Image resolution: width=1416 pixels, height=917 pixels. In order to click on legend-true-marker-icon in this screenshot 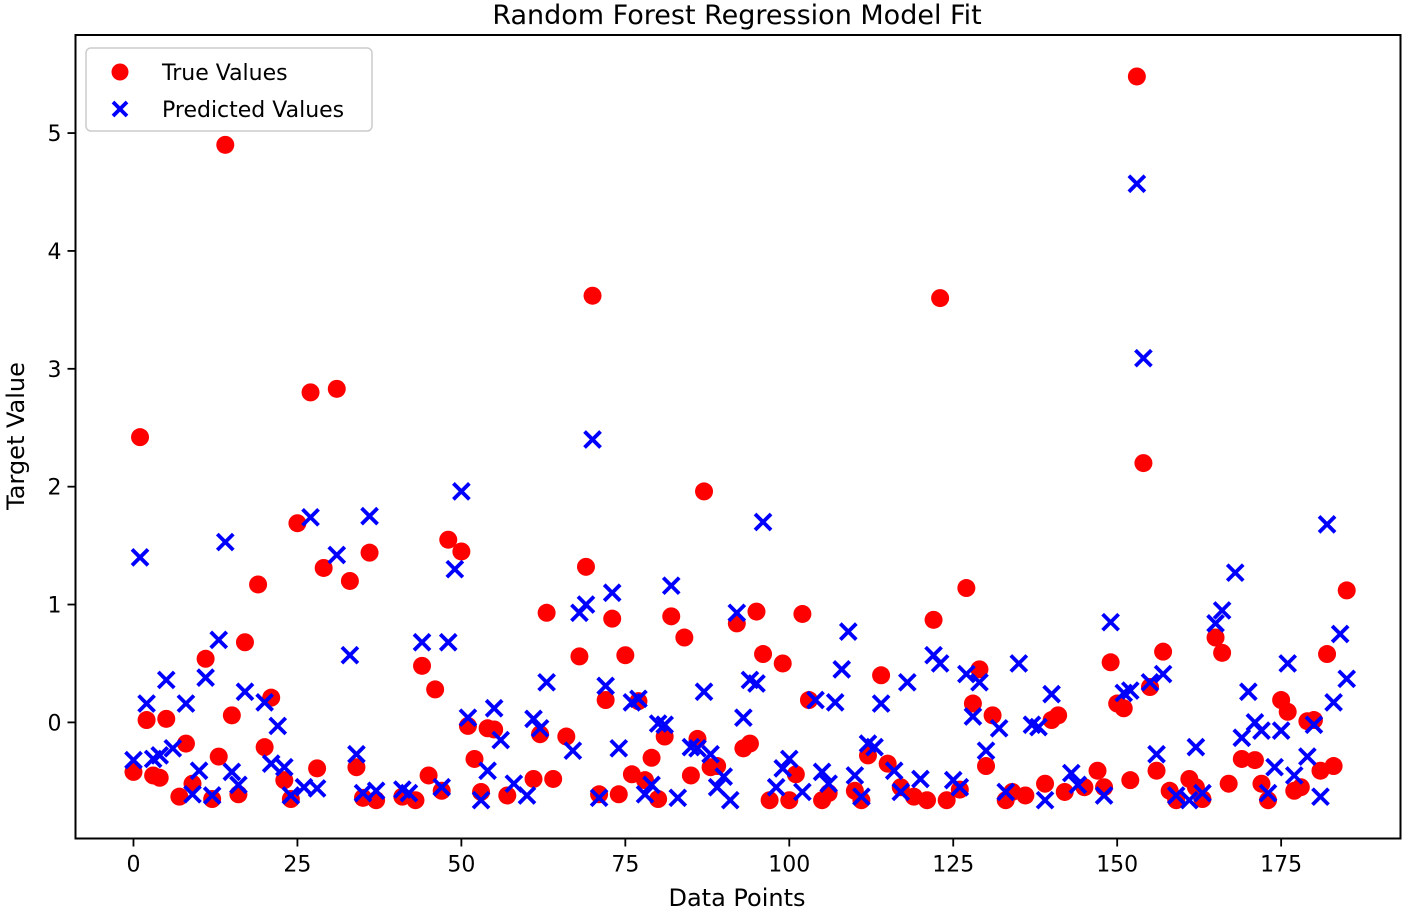, I will do `click(120, 72)`.